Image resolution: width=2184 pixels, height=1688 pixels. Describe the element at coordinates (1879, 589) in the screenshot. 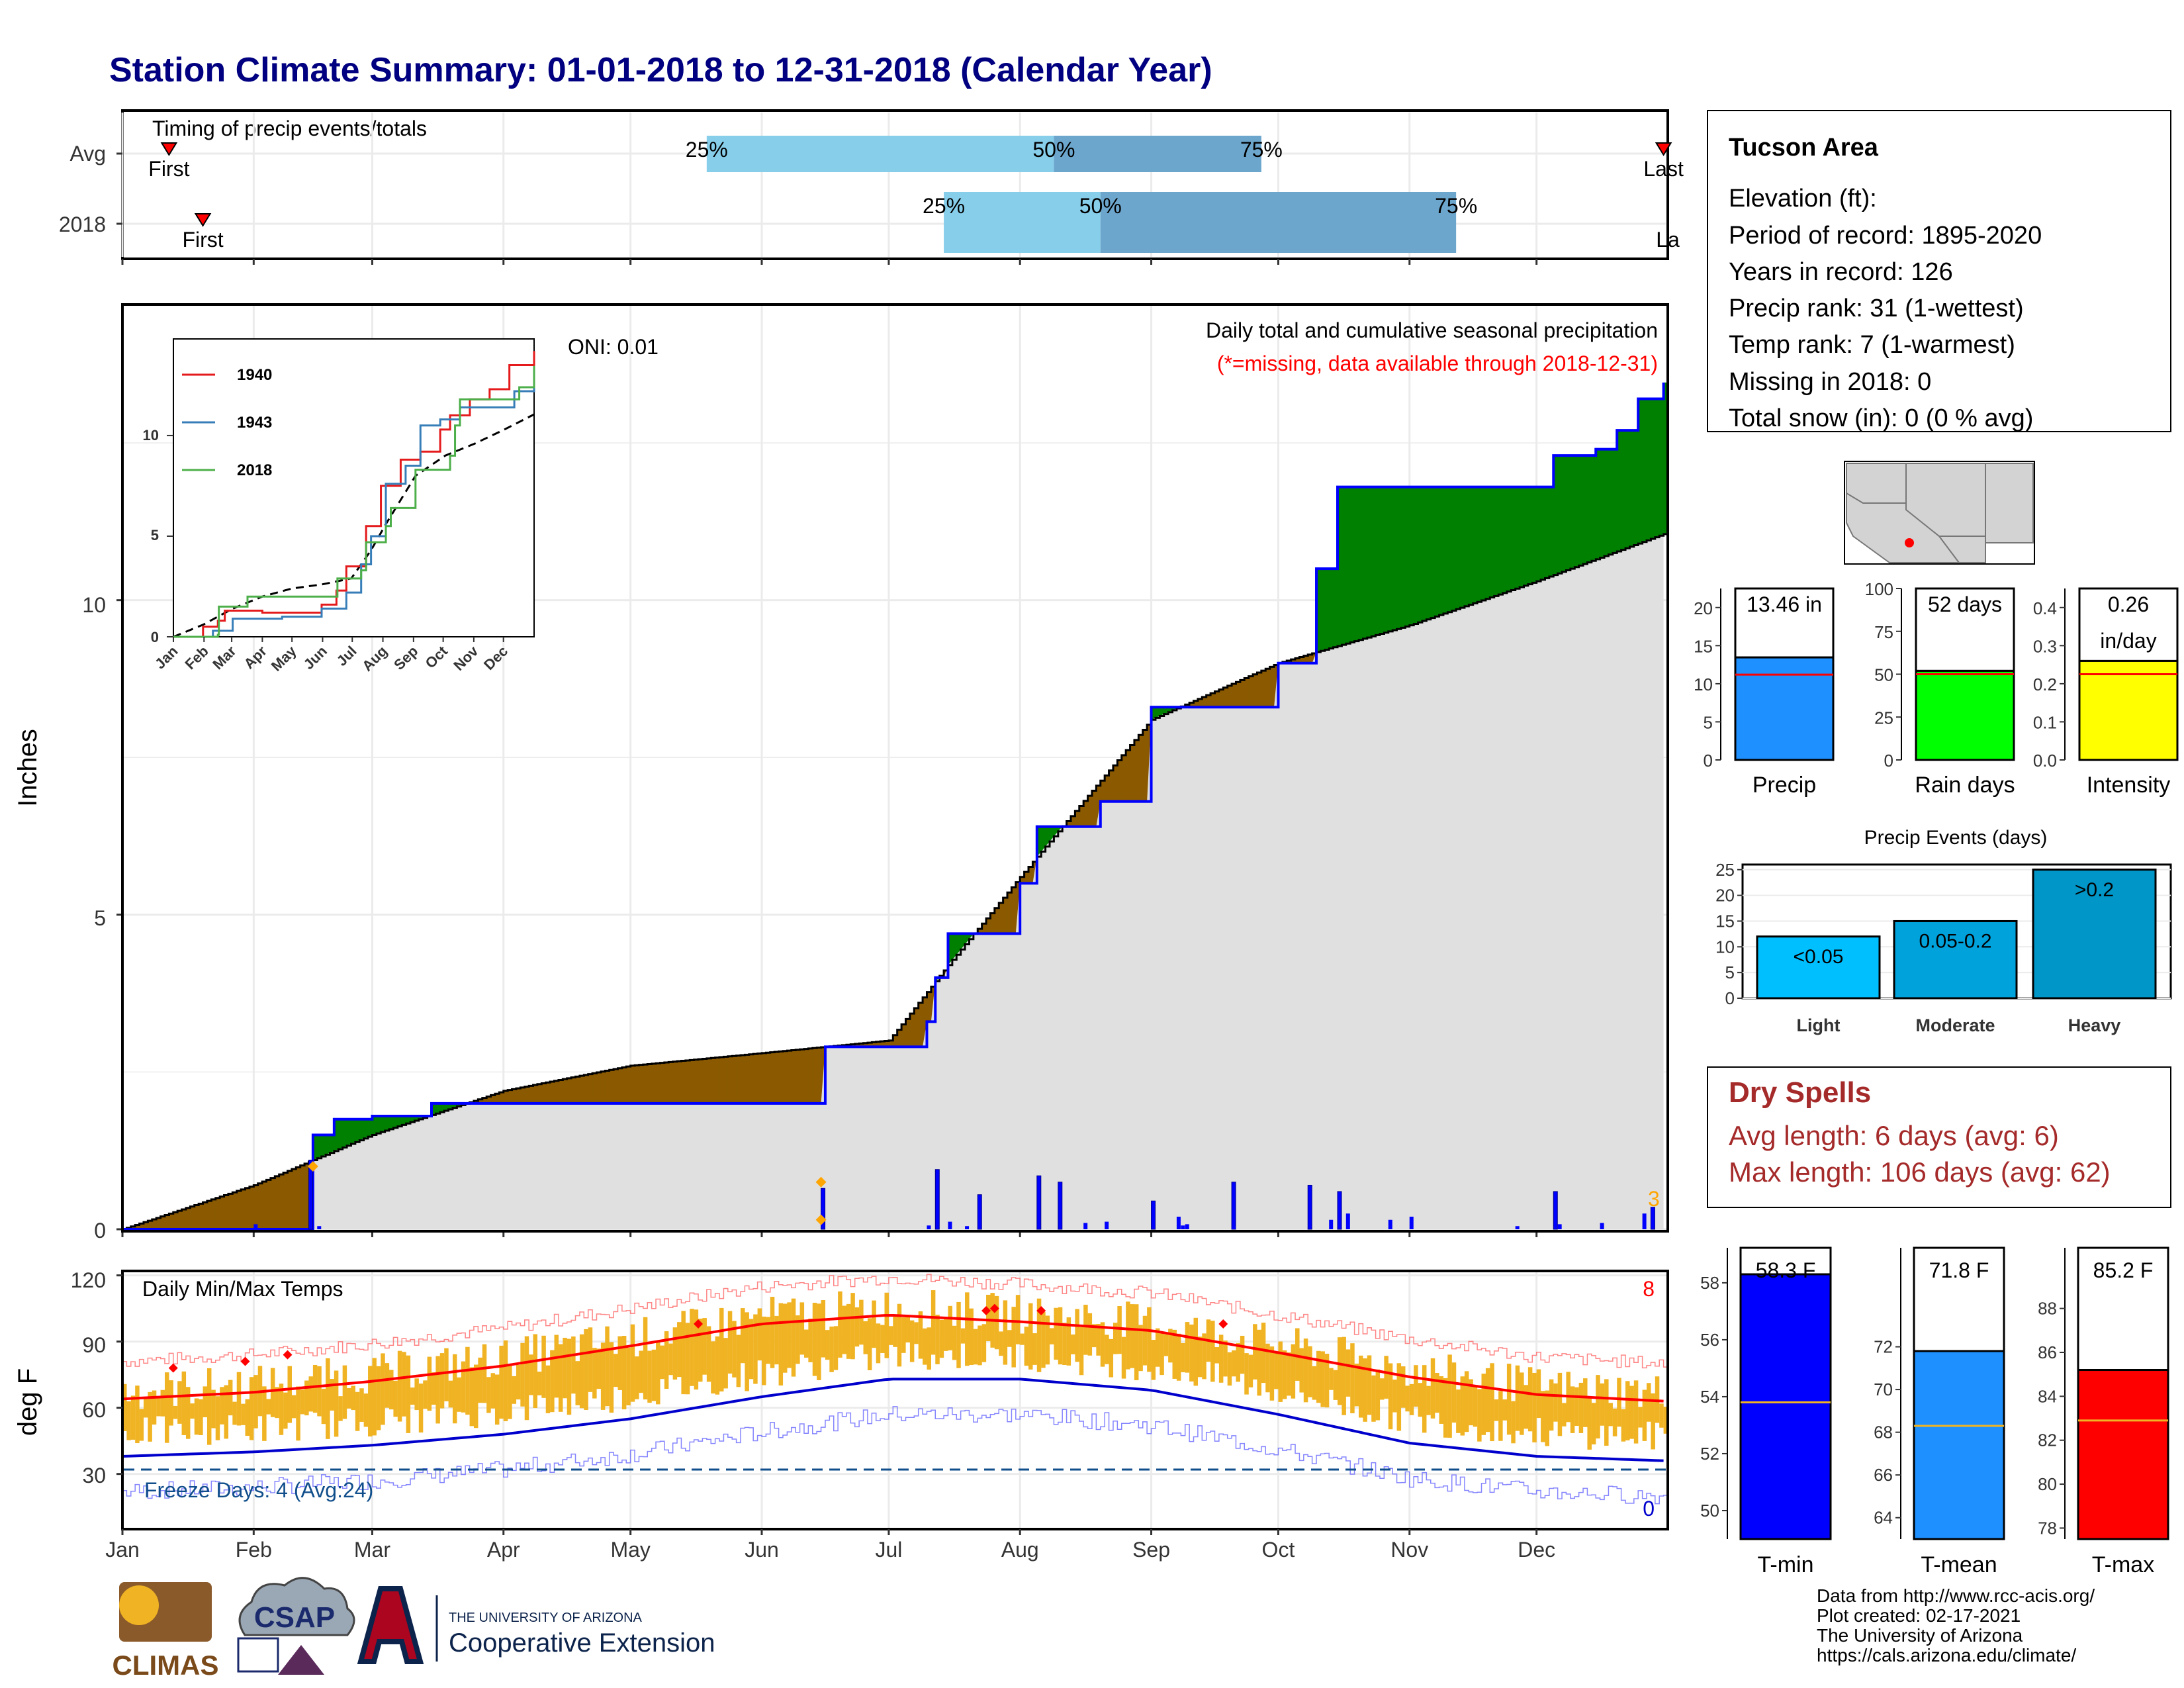

I see `summary-bar-ytick-label: 100` at that location.